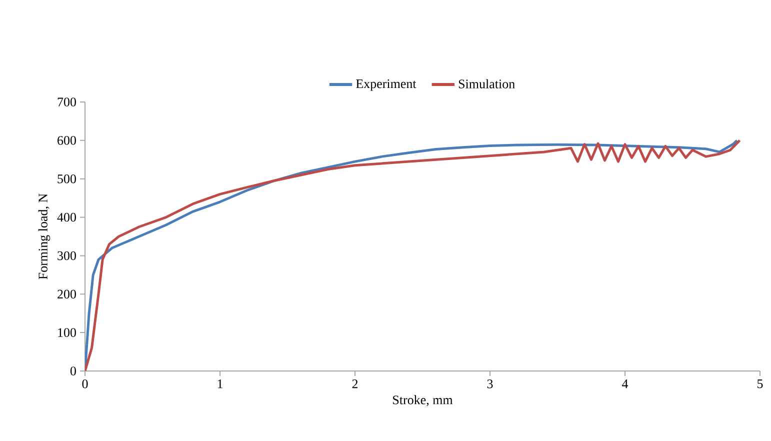 Image resolution: width=771 pixels, height=441 pixels. Describe the element at coordinates (486, 83) in the screenshot. I see `legend-label: Simulation` at that location.